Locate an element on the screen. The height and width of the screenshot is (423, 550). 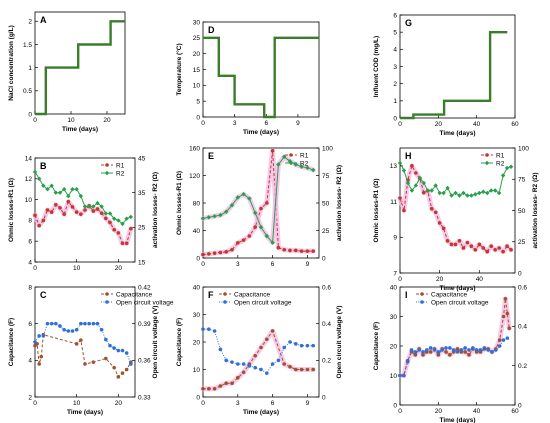
x-tick-label: 3 is located at coordinates (238, 403).